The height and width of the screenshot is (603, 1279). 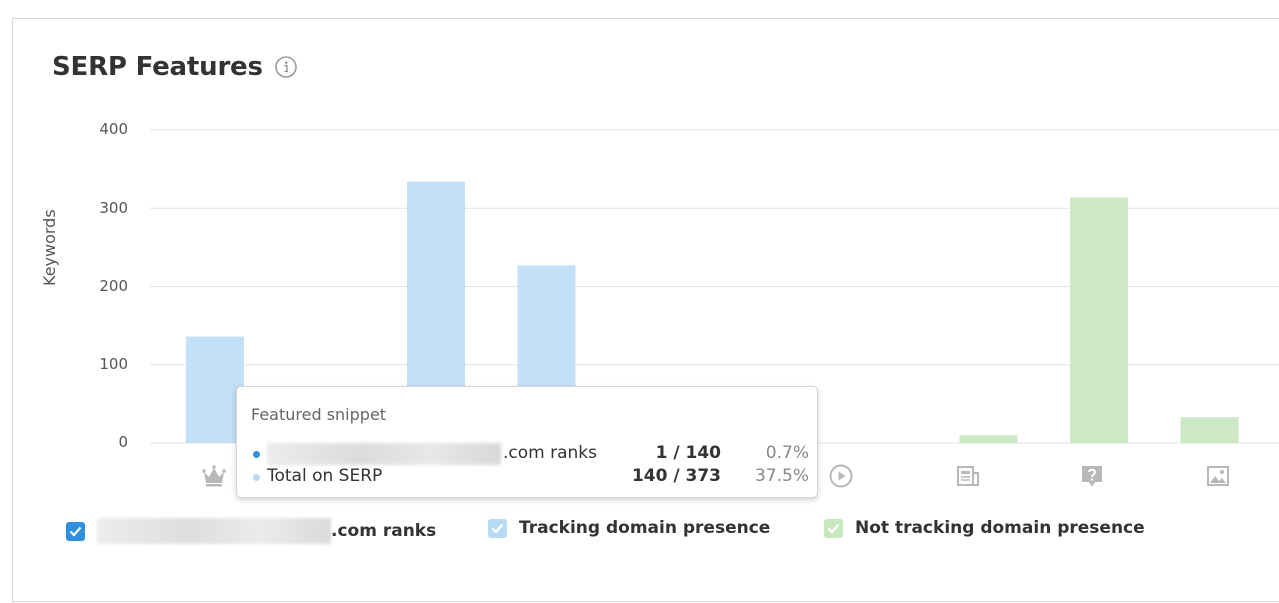 What do you see at coordinates (676, 476) in the screenshot?
I see `tooltip-row-ratio: 140 / 373` at bounding box center [676, 476].